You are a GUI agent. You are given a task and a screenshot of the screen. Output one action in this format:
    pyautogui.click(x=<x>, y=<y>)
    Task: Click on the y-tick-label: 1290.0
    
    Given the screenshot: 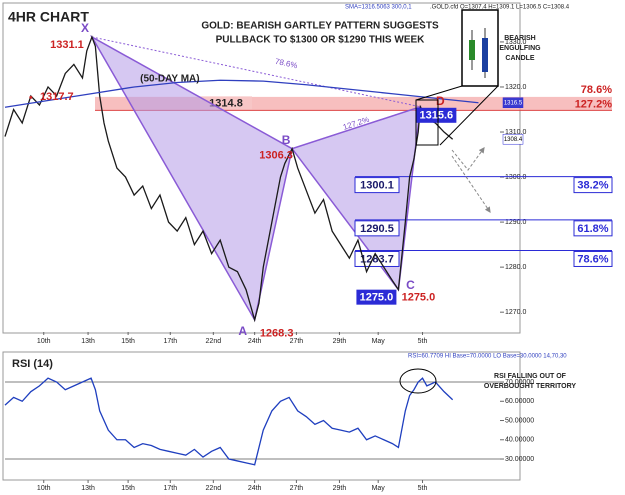 What is the action you would take?
    pyautogui.click(x=516, y=222)
    